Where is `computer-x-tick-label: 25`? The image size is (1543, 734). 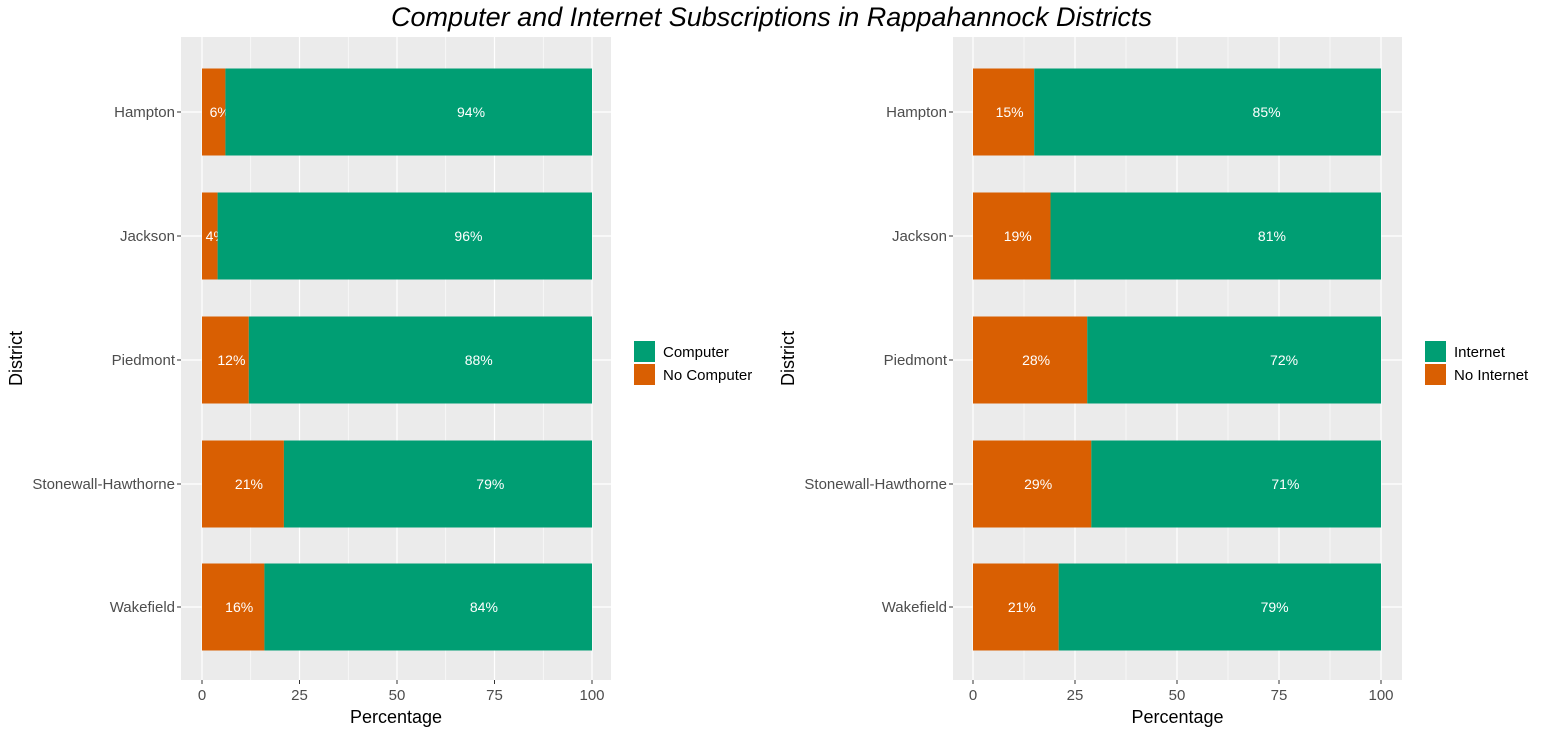 computer-x-tick-label: 25 is located at coordinates (299, 695).